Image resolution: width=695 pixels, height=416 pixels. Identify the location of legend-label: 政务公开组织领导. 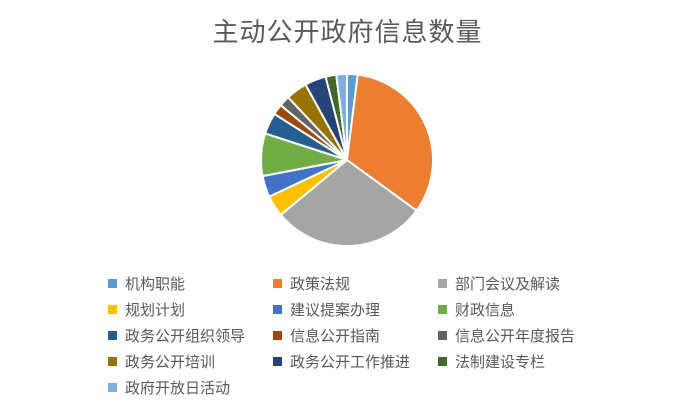
(185, 336).